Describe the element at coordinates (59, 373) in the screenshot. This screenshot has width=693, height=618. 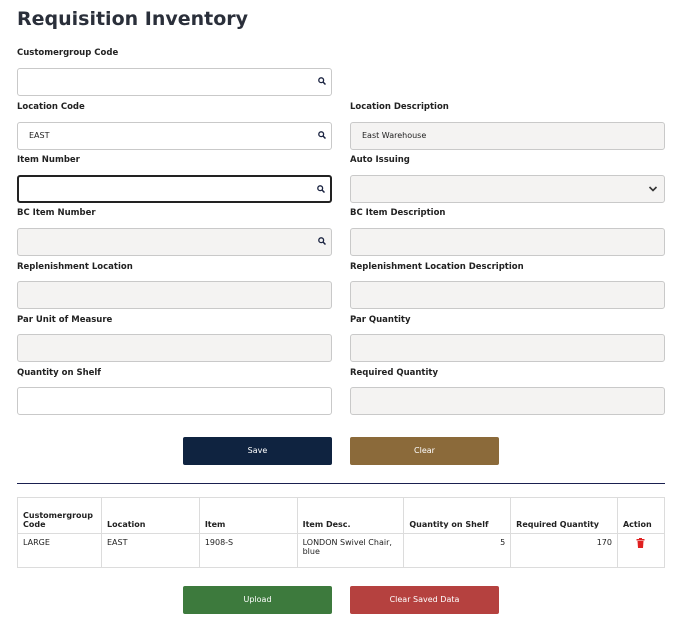
I see `field-label: Quantity on Shelf` at that location.